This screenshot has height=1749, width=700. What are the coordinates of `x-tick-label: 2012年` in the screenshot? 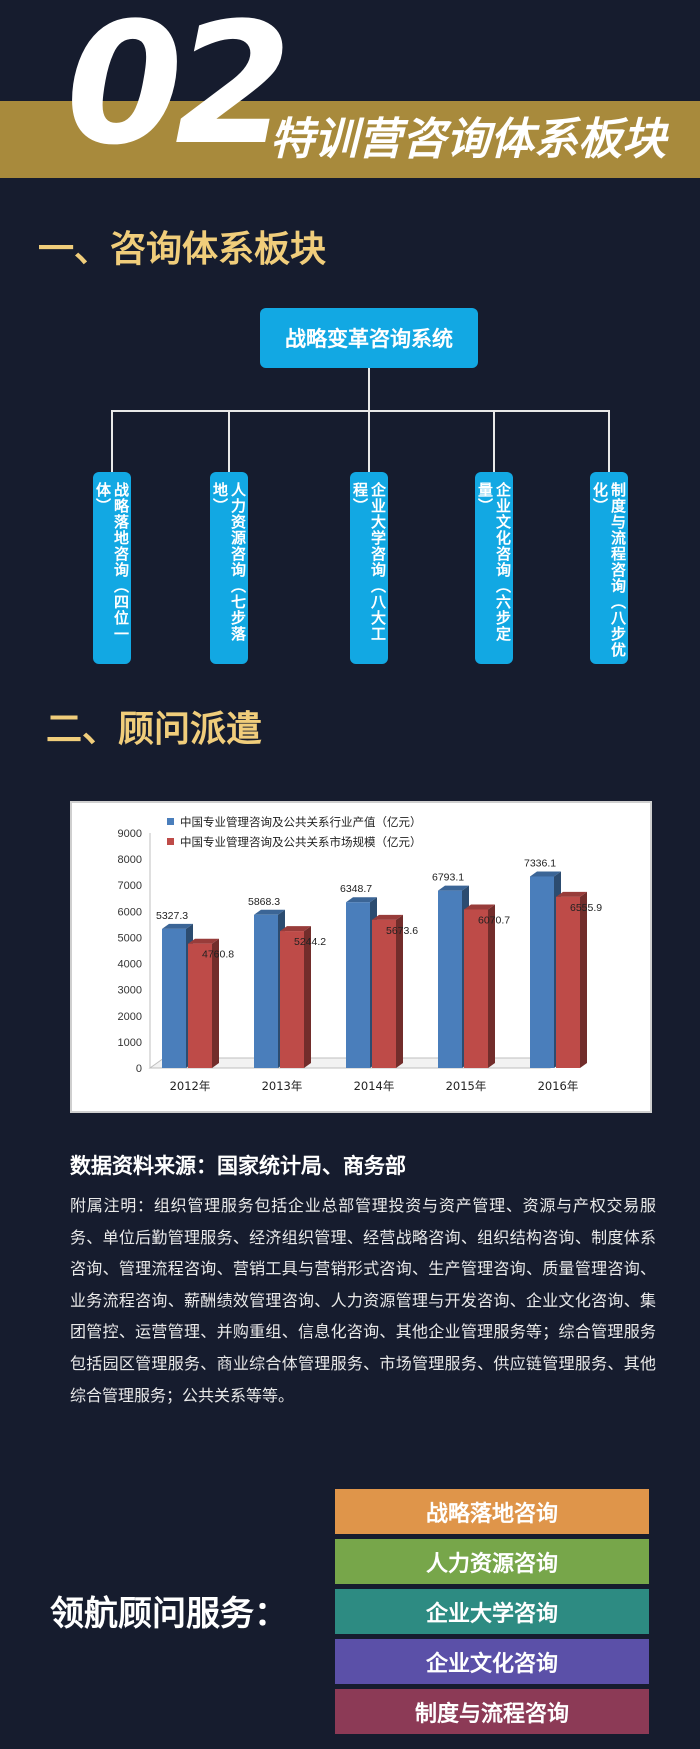 It's located at (190, 1086).